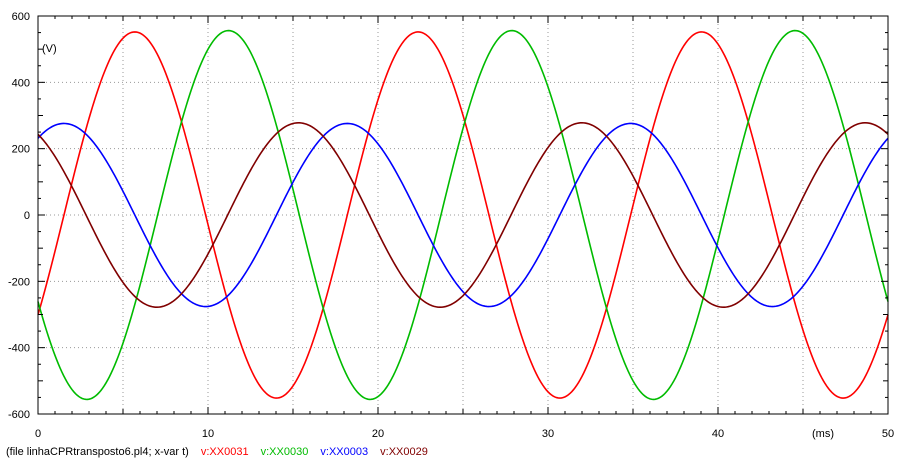 This screenshot has height=464, width=900. I want to click on y-tick-label: -600, so click(19, 415).